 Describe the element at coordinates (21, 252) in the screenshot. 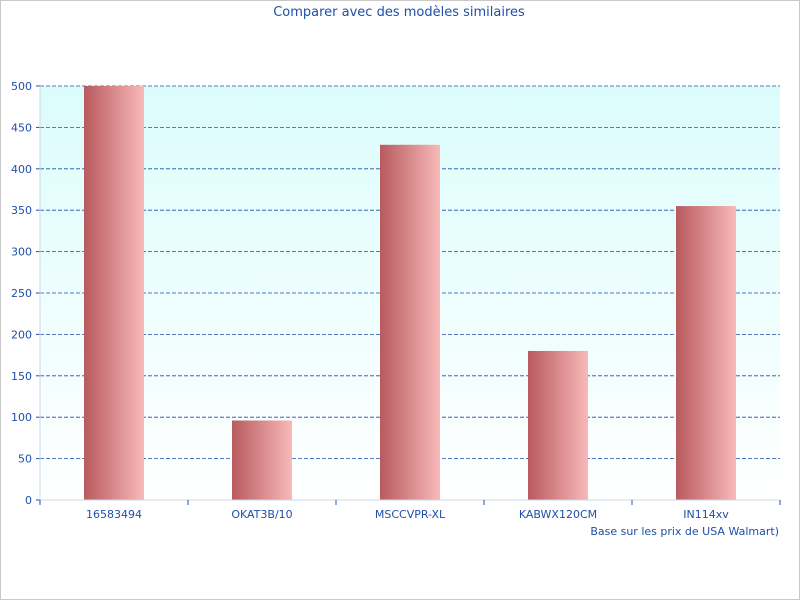

I see `y-tick-label: 300` at that location.